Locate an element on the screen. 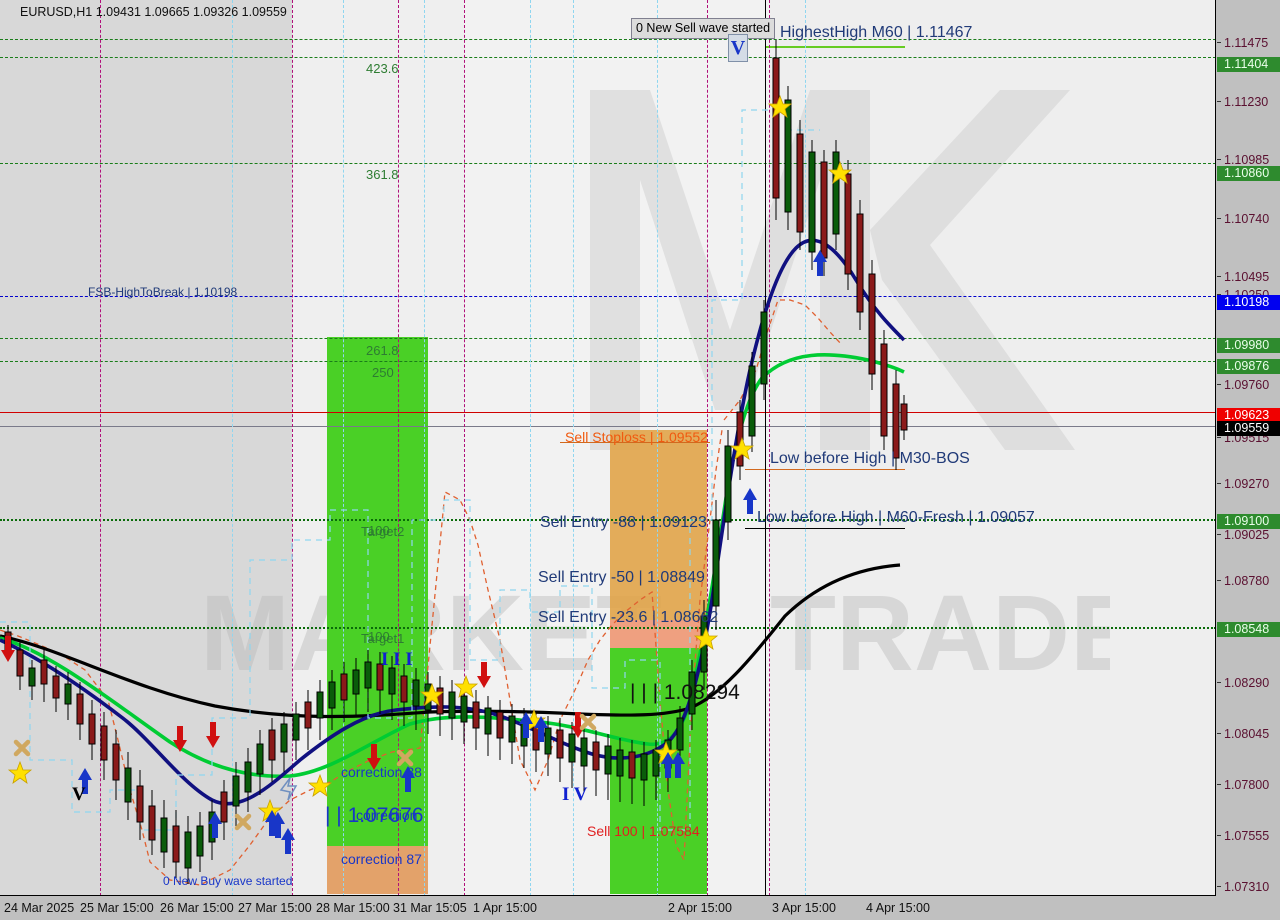 The width and height of the screenshot is (1280, 920). price-tick: 1.11475 is located at coordinates (1248, 43).